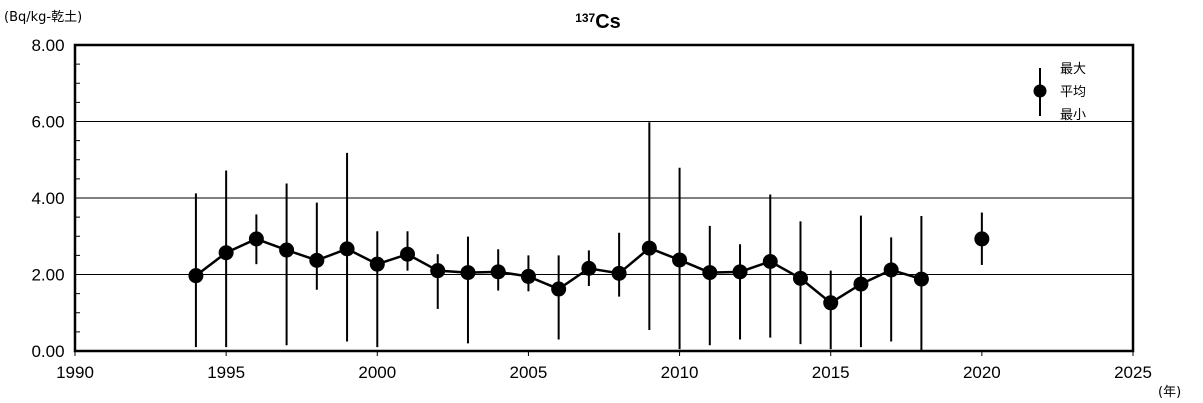 The image size is (1203, 403). What do you see at coordinates (680, 372) in the screenshot?
I see `x-tick-label: 2010` at bounding box center [680, 372].